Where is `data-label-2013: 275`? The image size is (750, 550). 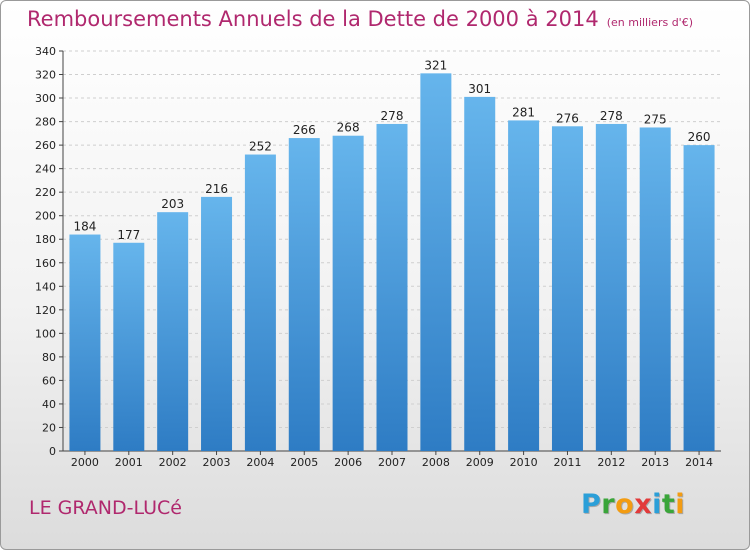
data-label-2013: 275 is located at coordinates (655, 119).